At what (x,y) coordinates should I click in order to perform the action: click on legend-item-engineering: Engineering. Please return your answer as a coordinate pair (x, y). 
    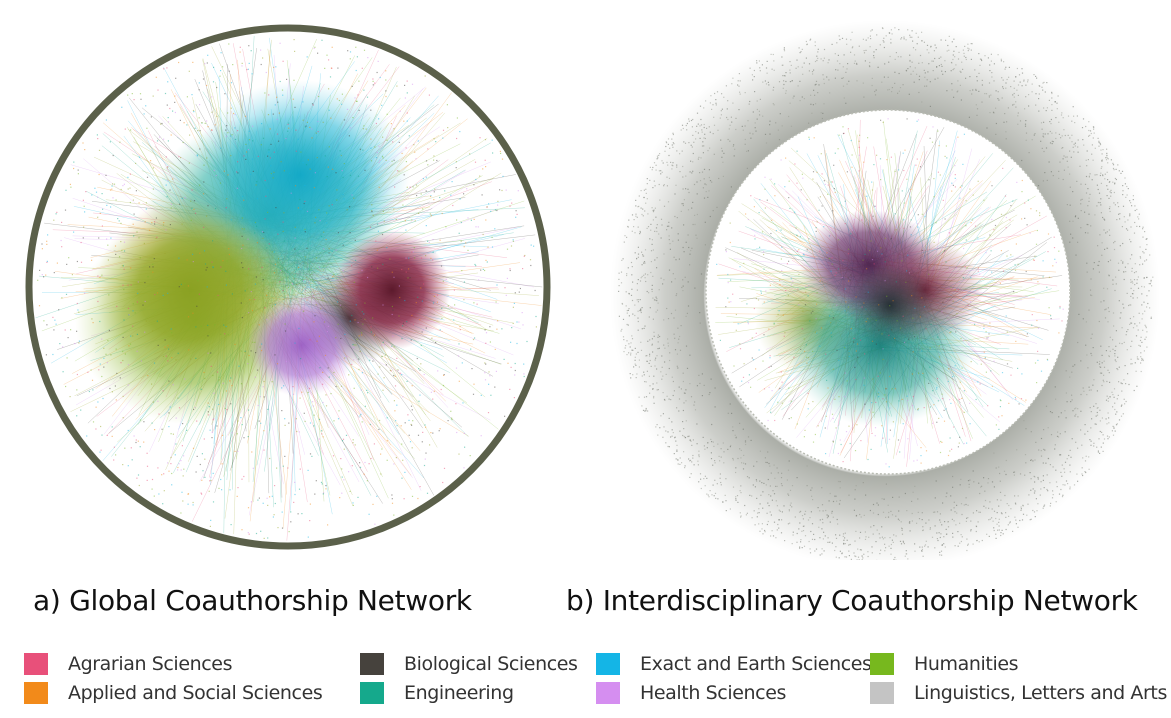
    Looking at the image, I should click on (437, 693).